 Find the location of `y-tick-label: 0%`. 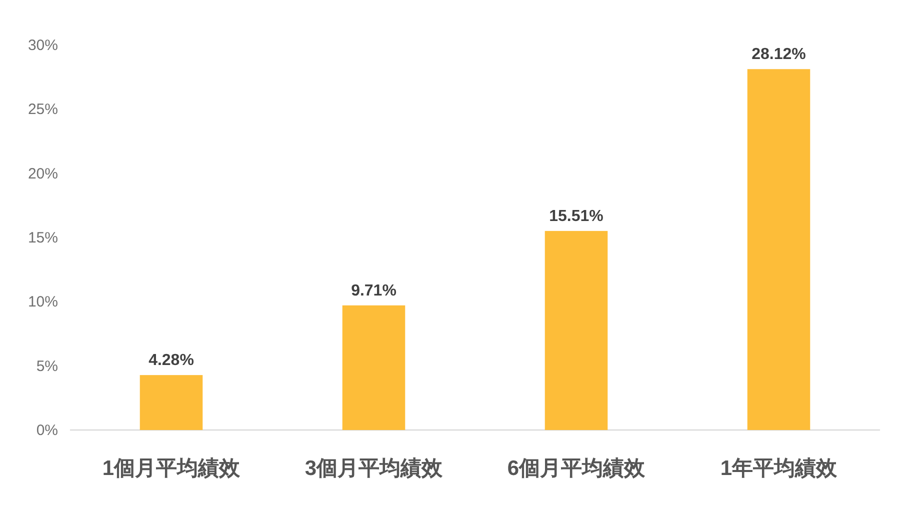

y-tick-label: 0% is located at coordinates (47, 430).